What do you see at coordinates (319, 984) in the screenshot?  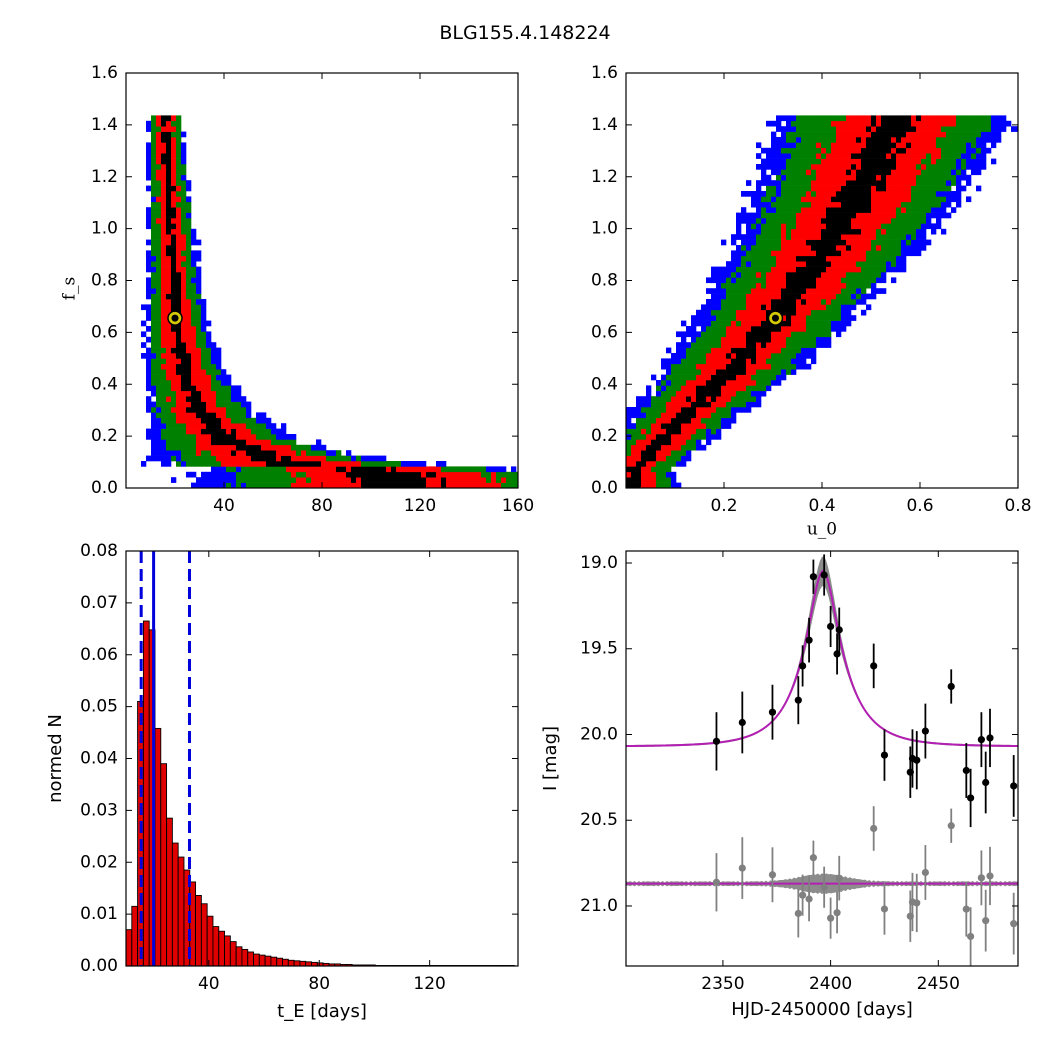 I see `panel-hist-xtick-label: 80` at bounding box center [319, 984].